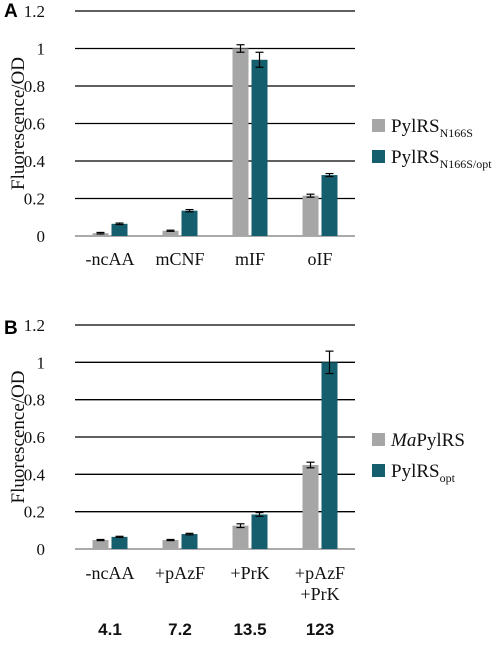 This screenshot has width=498, height=649. Describe the element at coordinates (249, 573) in the screenshot. I see `x-tick-label: +PrK` at that location.